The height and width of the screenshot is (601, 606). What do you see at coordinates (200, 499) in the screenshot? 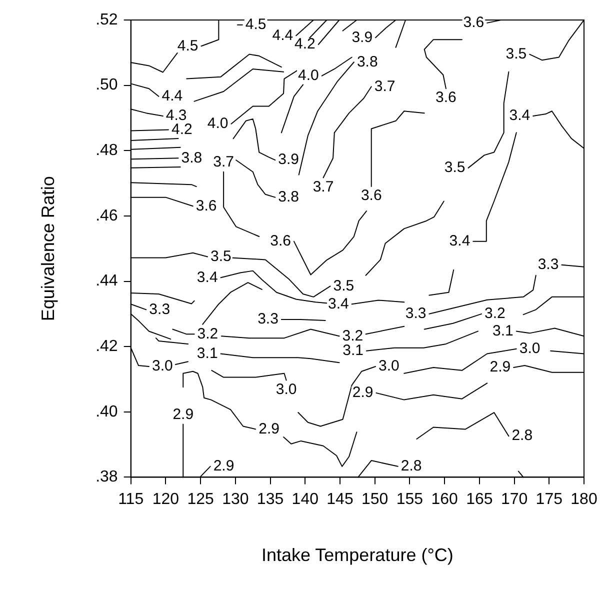
I see `x-tick-label: 125` at bounding box center [200, 499].